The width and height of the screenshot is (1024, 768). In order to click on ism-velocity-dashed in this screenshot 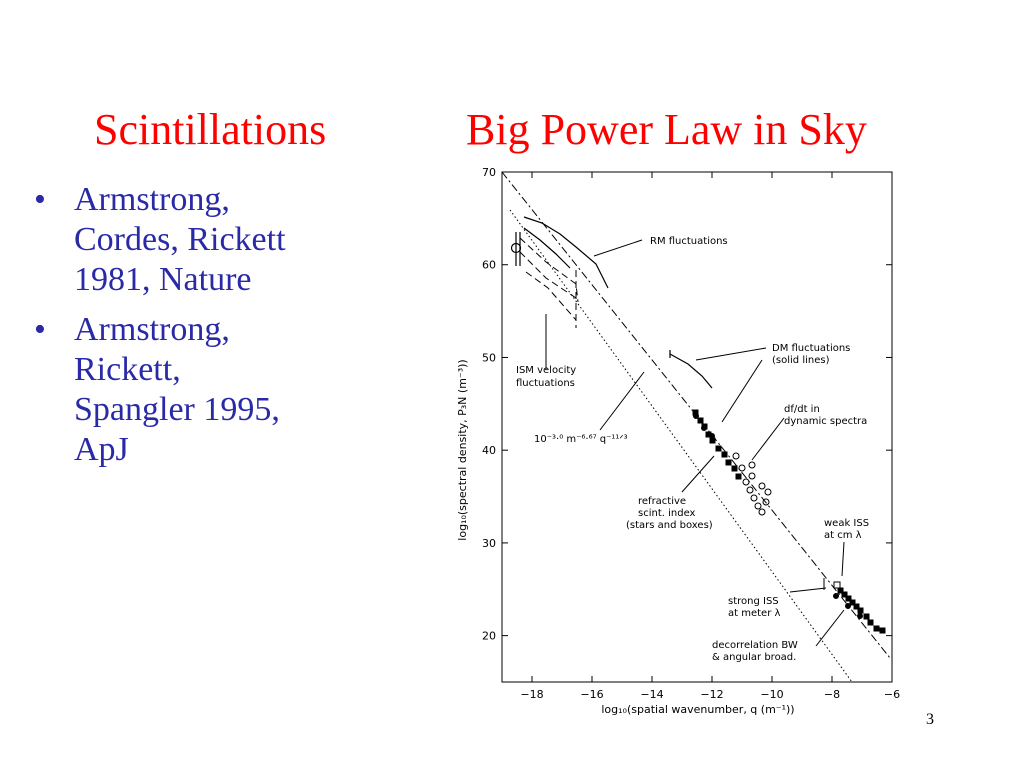, I will do `click(549, 282)`.